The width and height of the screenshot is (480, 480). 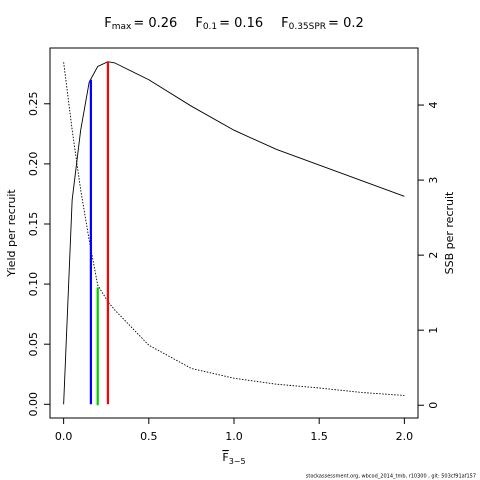 I want to click on title-value: = 0.2, so click(x=346, y=23).